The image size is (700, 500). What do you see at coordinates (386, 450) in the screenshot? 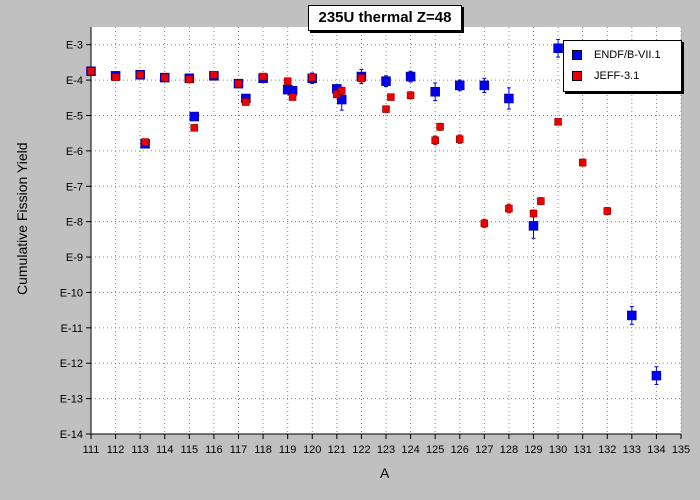
I see `x-tick-label: 123` at bounding box center [386, 450].